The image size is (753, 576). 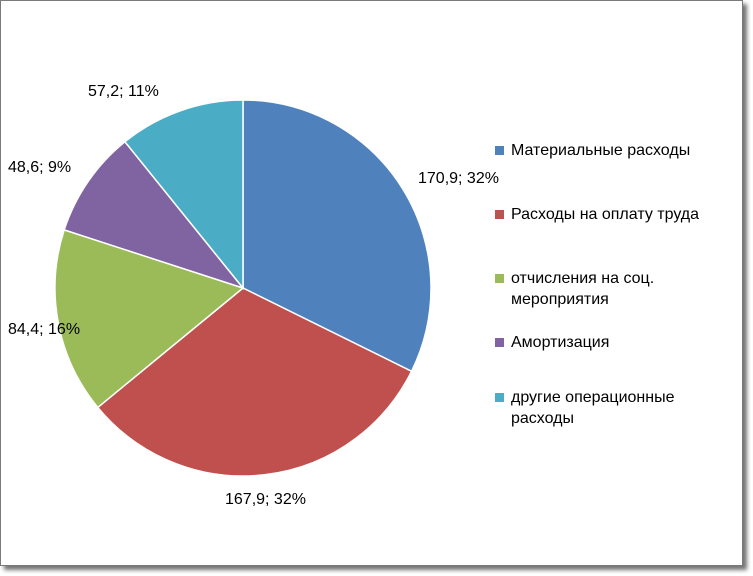 What do you see at coordinates (615, 342) in the screenshot?
I see `legend-item-depreciation: Амортизация` at bounding box center [615, 342].